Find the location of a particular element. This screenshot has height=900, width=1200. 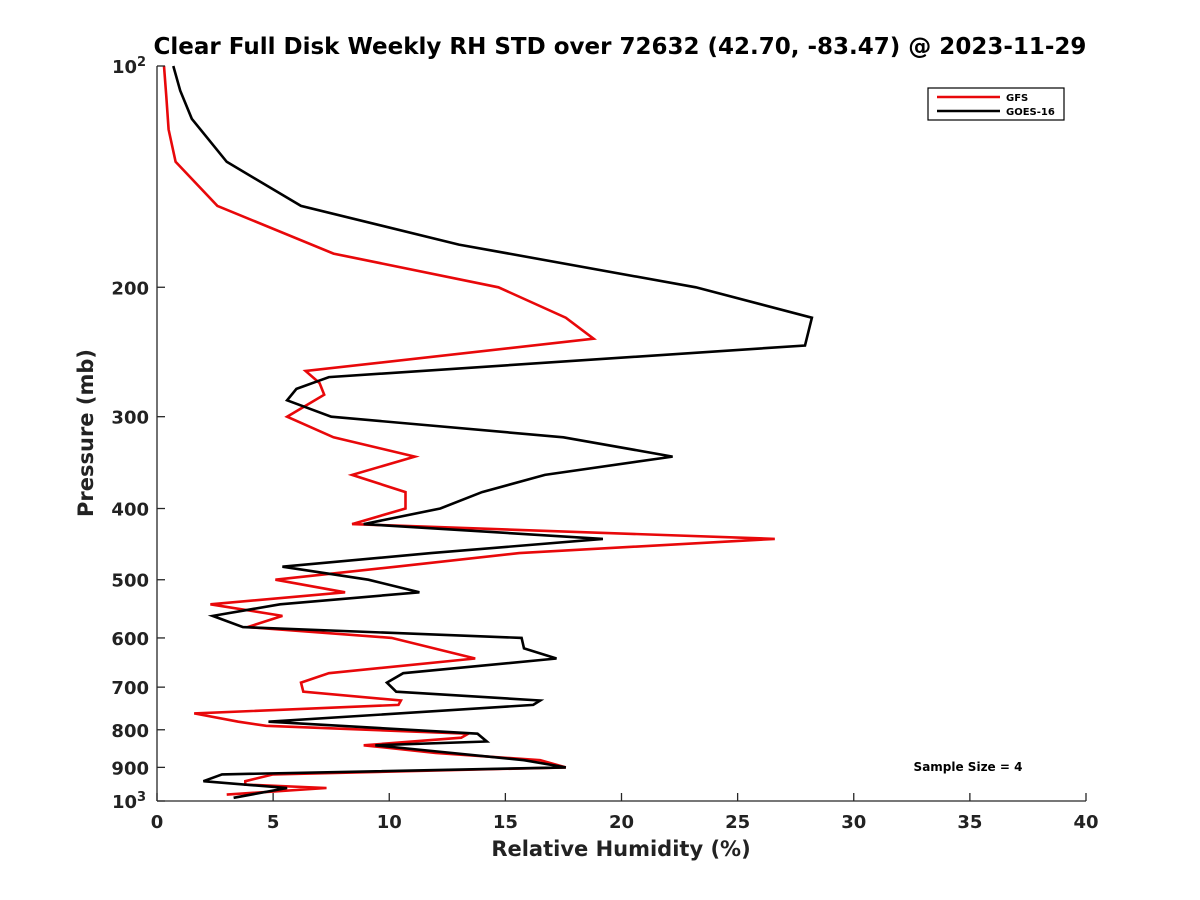

y-tick-label: 800 is located at coordinates (130, 731).